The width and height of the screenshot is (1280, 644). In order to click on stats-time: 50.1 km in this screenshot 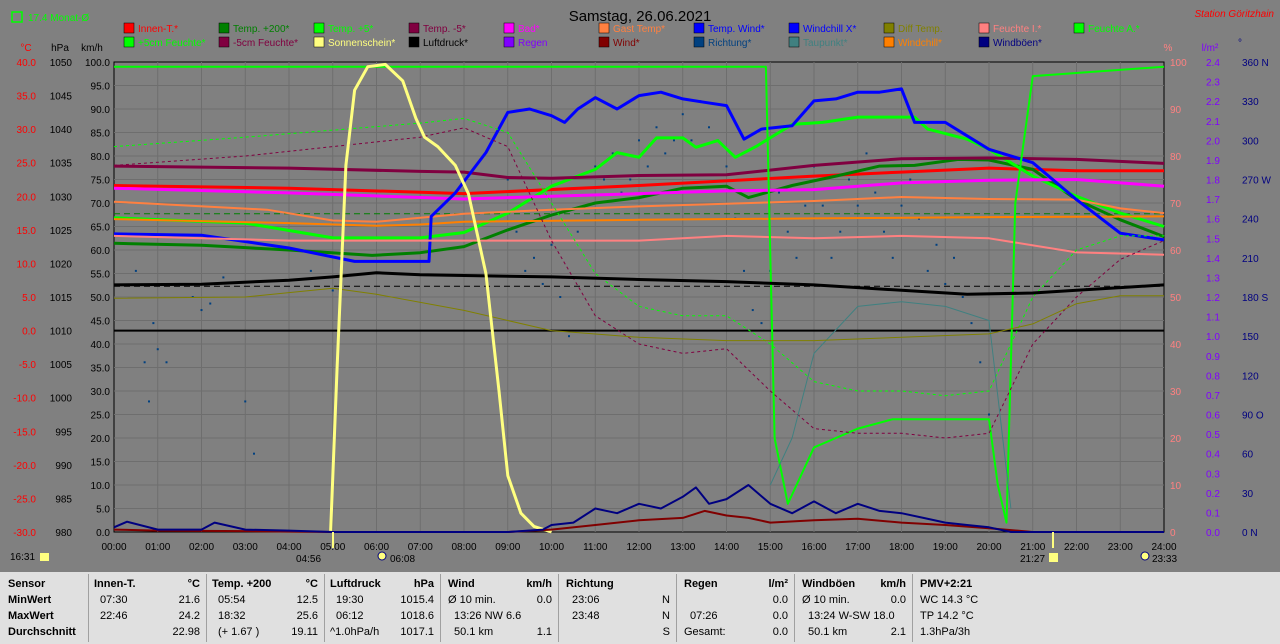, I will do `click(474, 632)`.